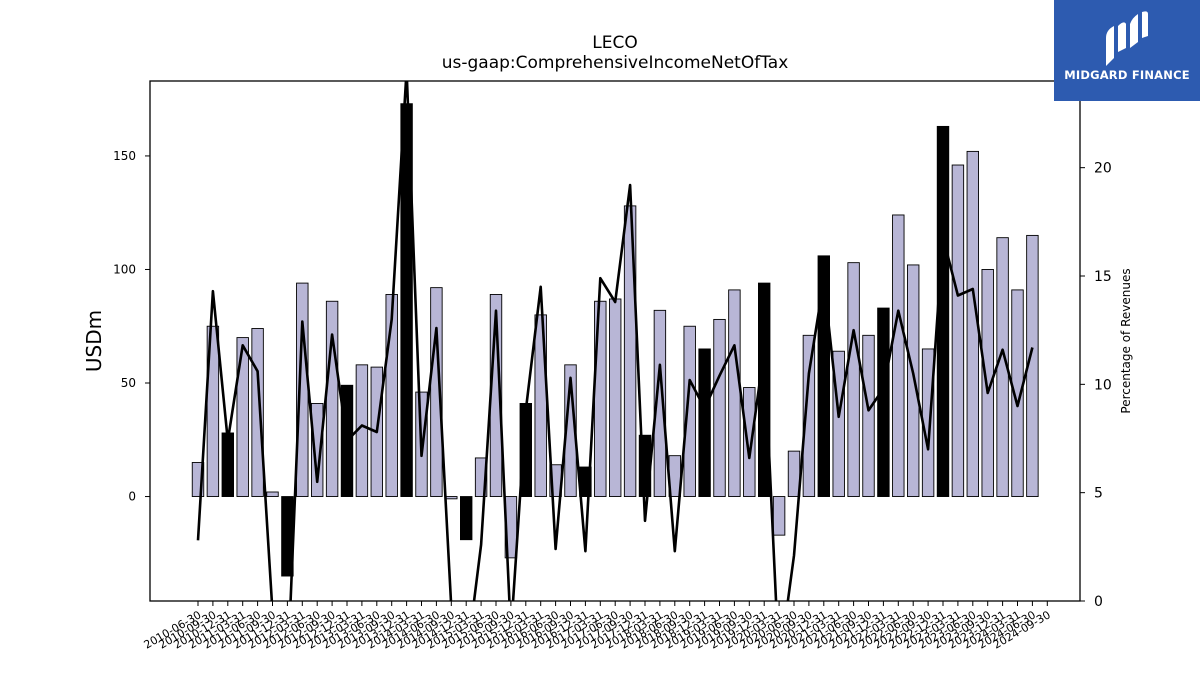 This screenshot has width=1200, height=675. Describe the element at coordinates (1127, 75) in the screenshot. I see `logo-text: MIDGARD FINANCE` at that location.